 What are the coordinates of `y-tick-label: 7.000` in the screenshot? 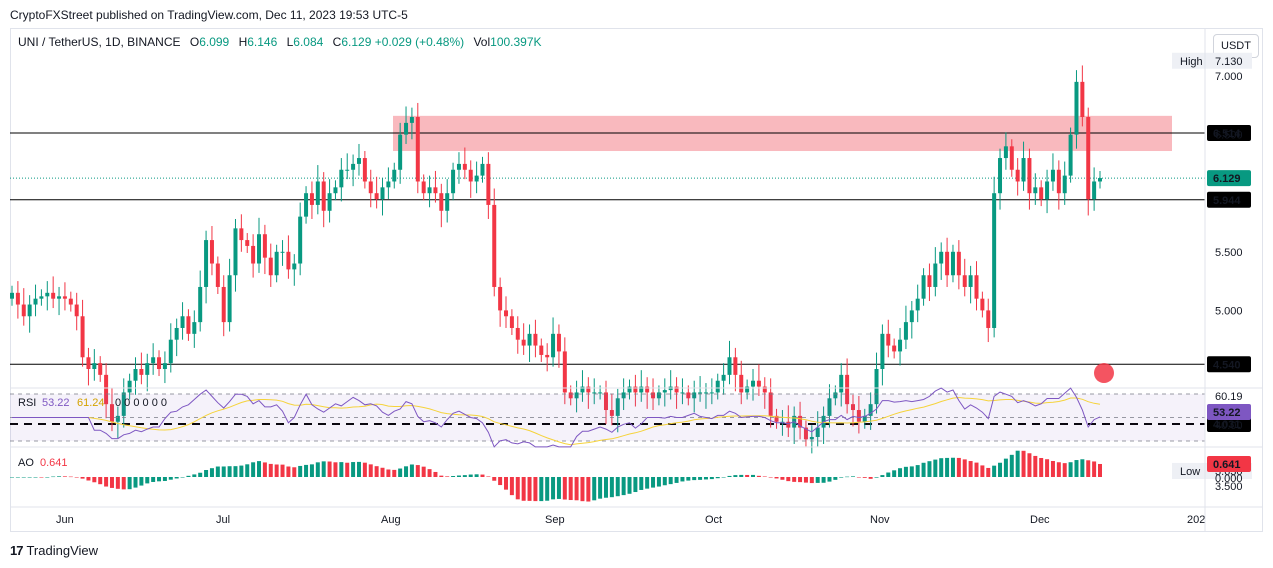 It's located at (1229, 77).